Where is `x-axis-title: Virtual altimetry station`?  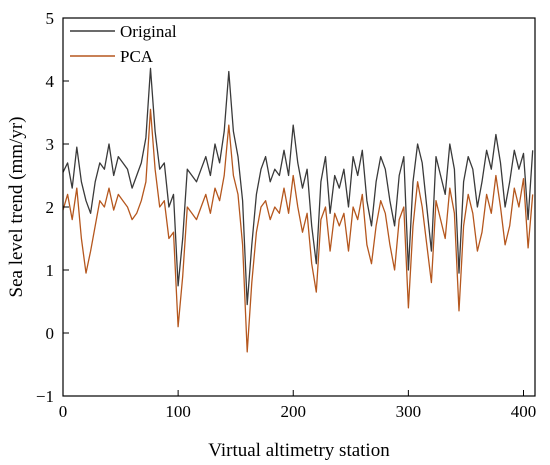 x-axis-title: Virtual altimetry station is located at coordinates (299, 450).